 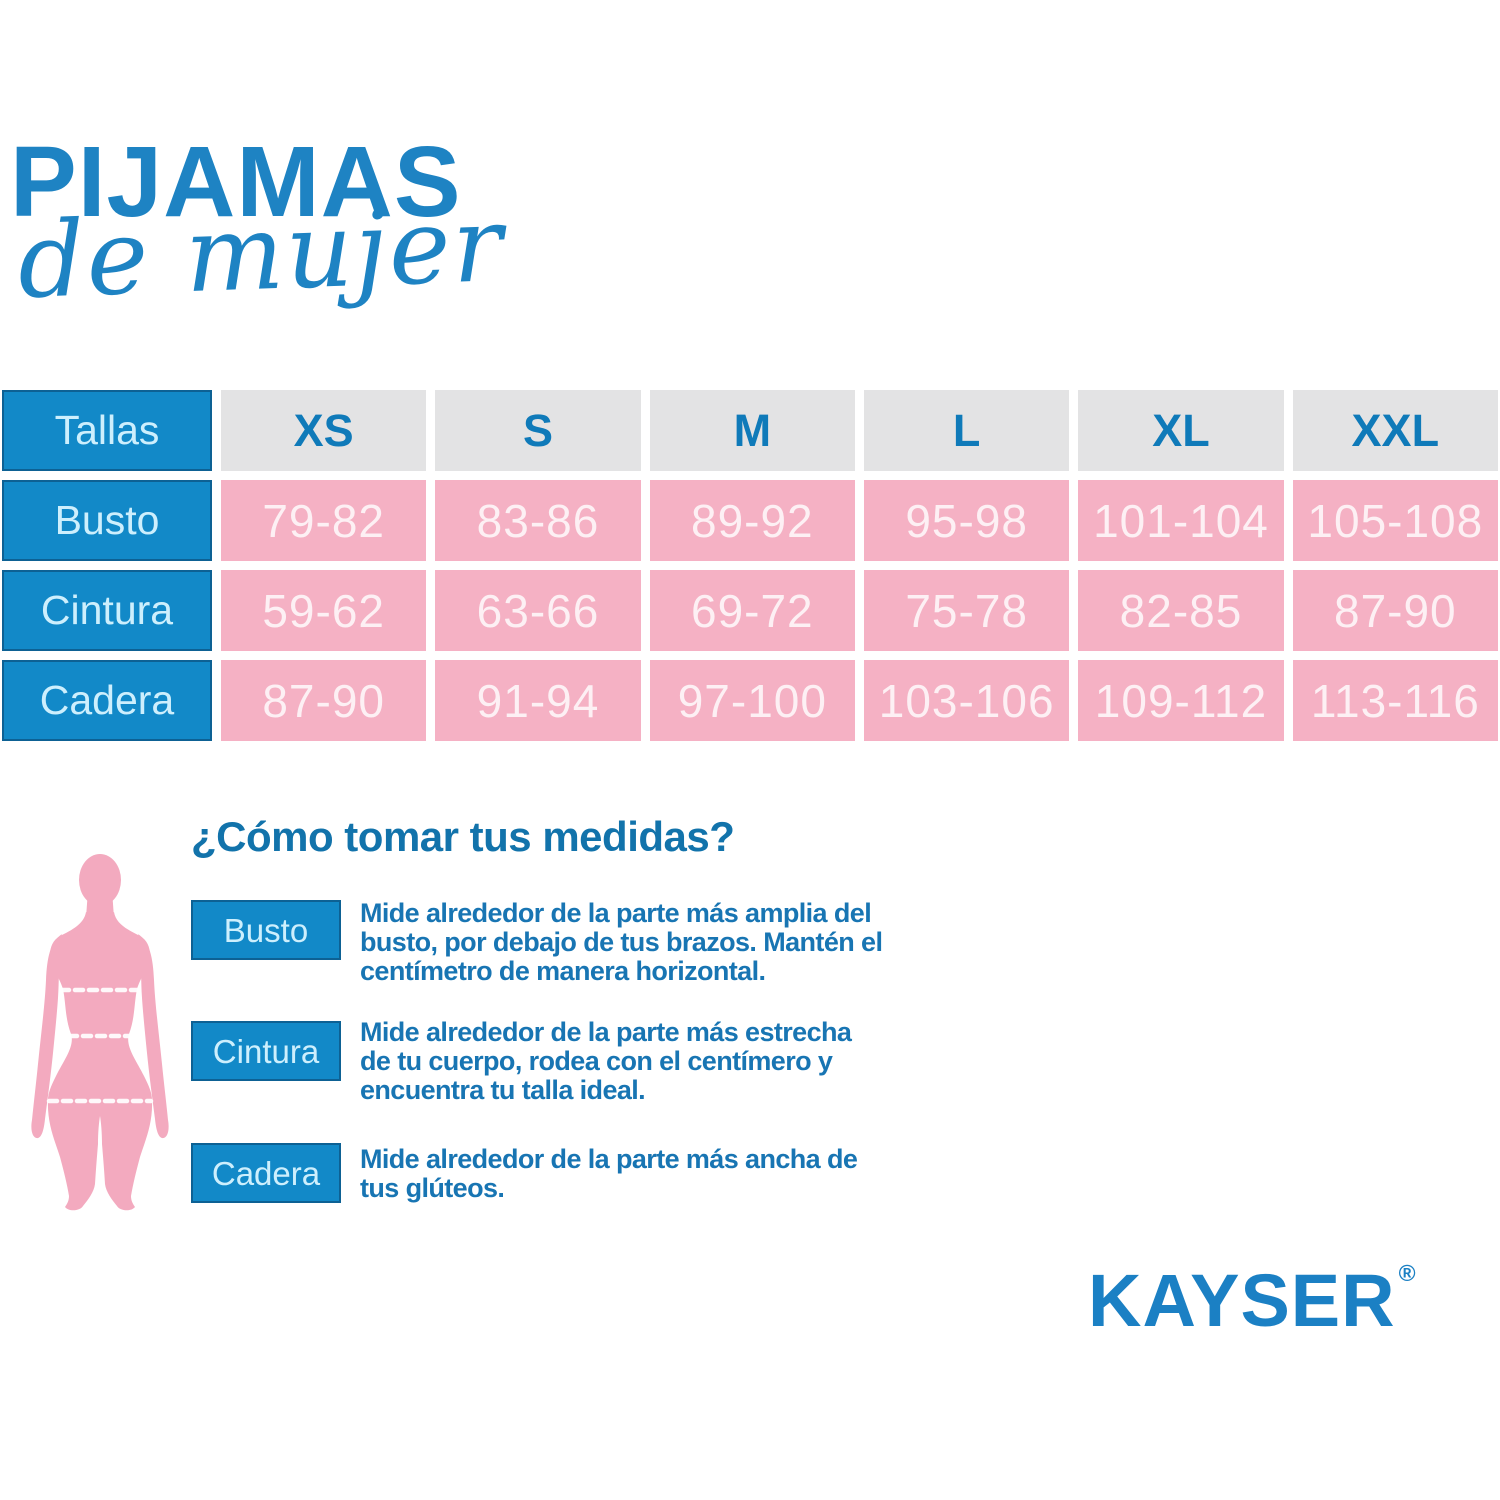 I want to click on cintura-value-xl: 82-85, so click(x=1181, y=610).